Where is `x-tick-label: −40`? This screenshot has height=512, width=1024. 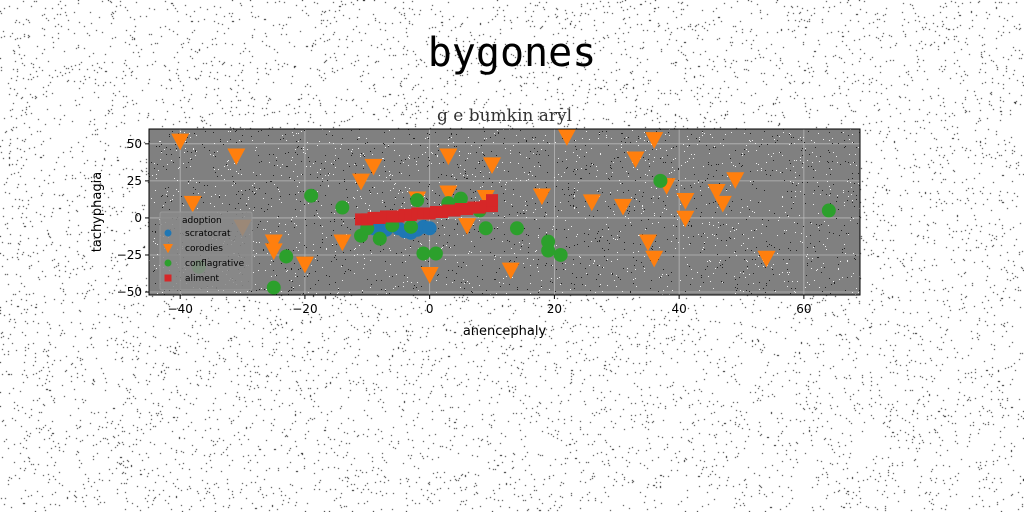 x-tick-label: −40 is located at coordinates (180, 309).